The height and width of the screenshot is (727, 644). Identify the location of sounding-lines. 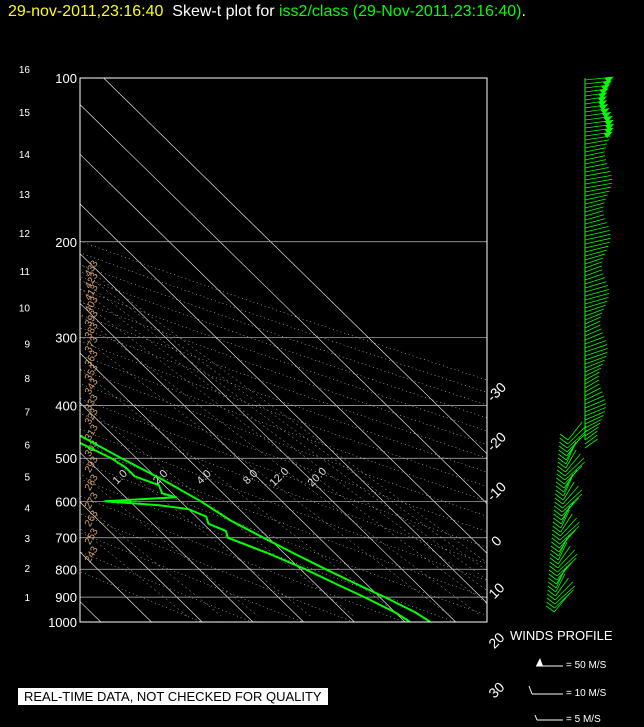
(255, 528).